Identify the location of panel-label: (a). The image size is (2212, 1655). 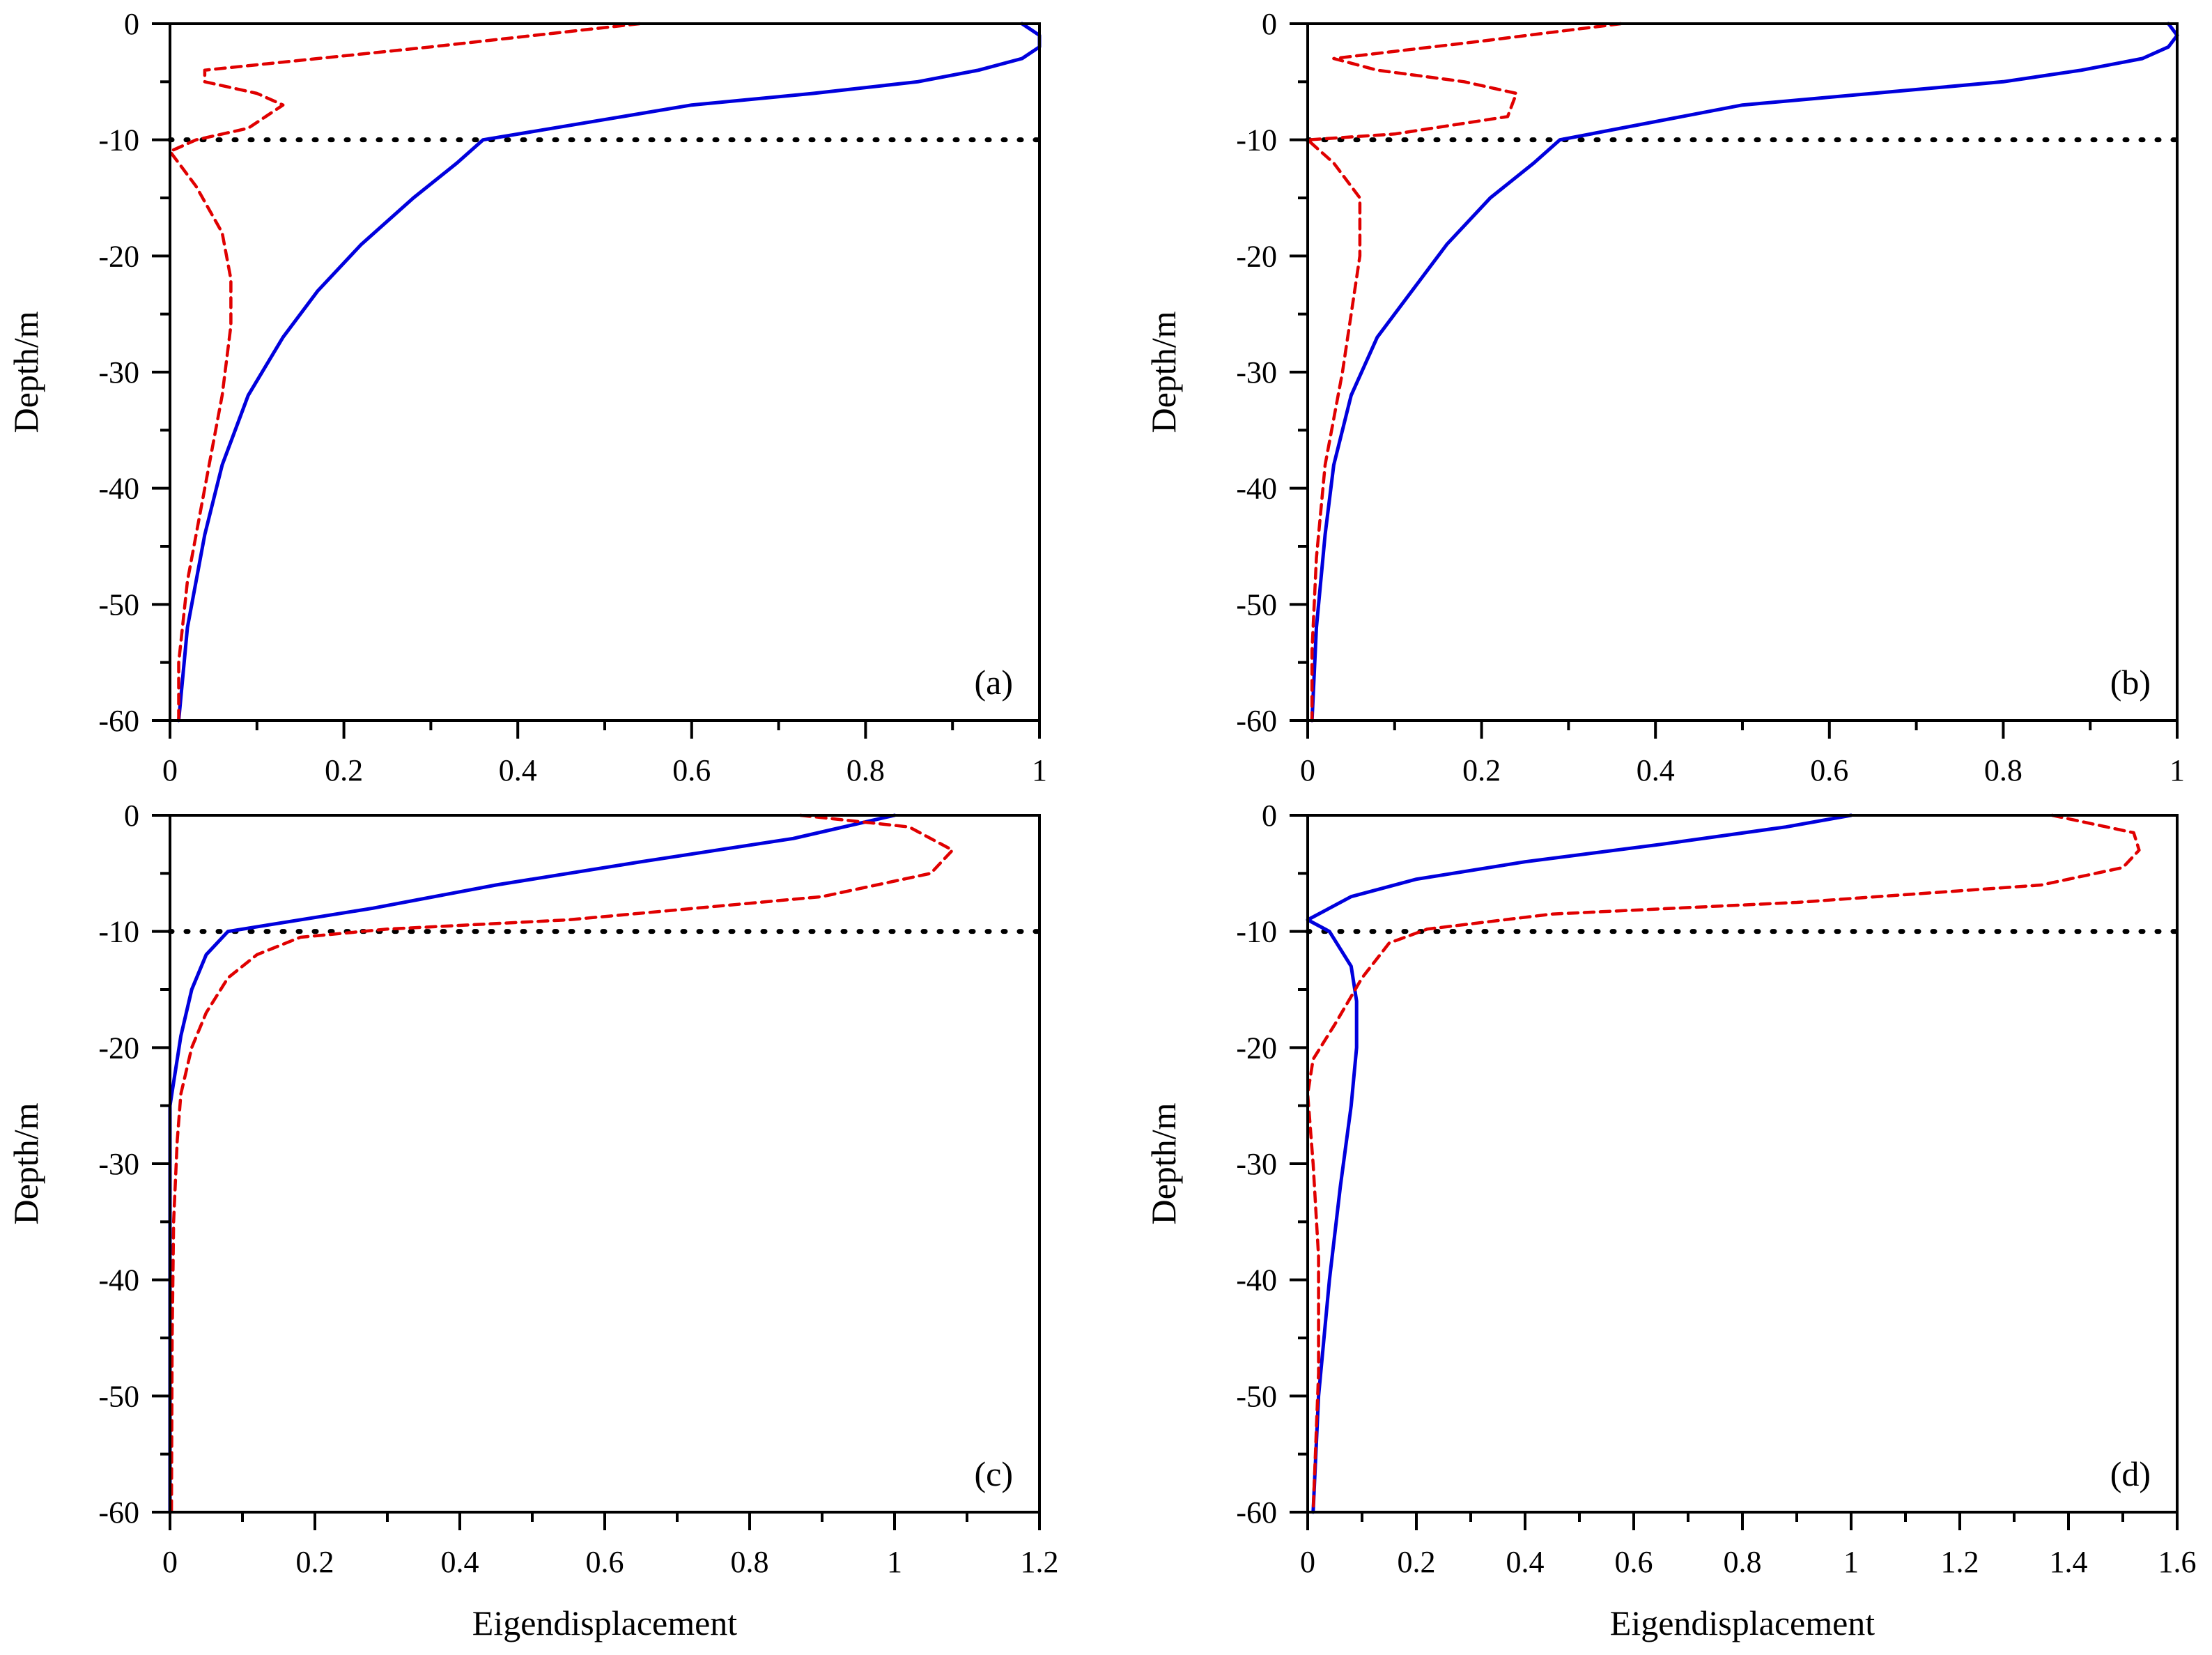
(994, 682).